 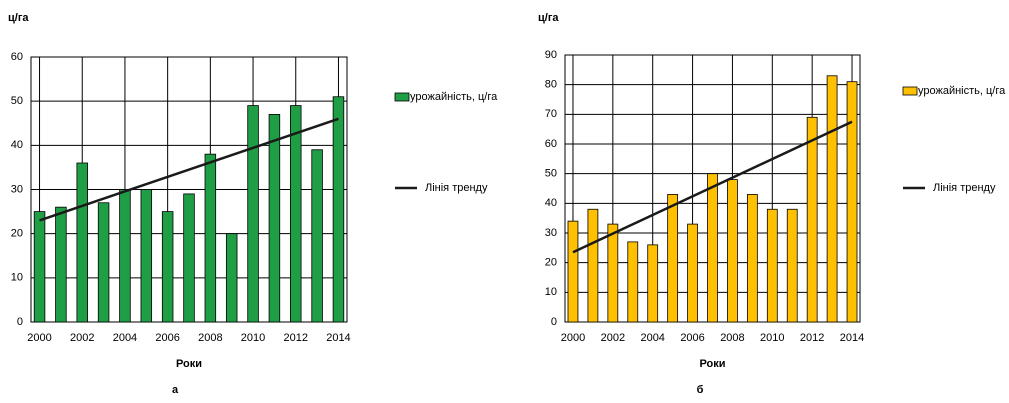 What do you see at coordinates (551, 114) in the screenshot?
I see `y-tick-label: 70` at bounding box center [551, 114].